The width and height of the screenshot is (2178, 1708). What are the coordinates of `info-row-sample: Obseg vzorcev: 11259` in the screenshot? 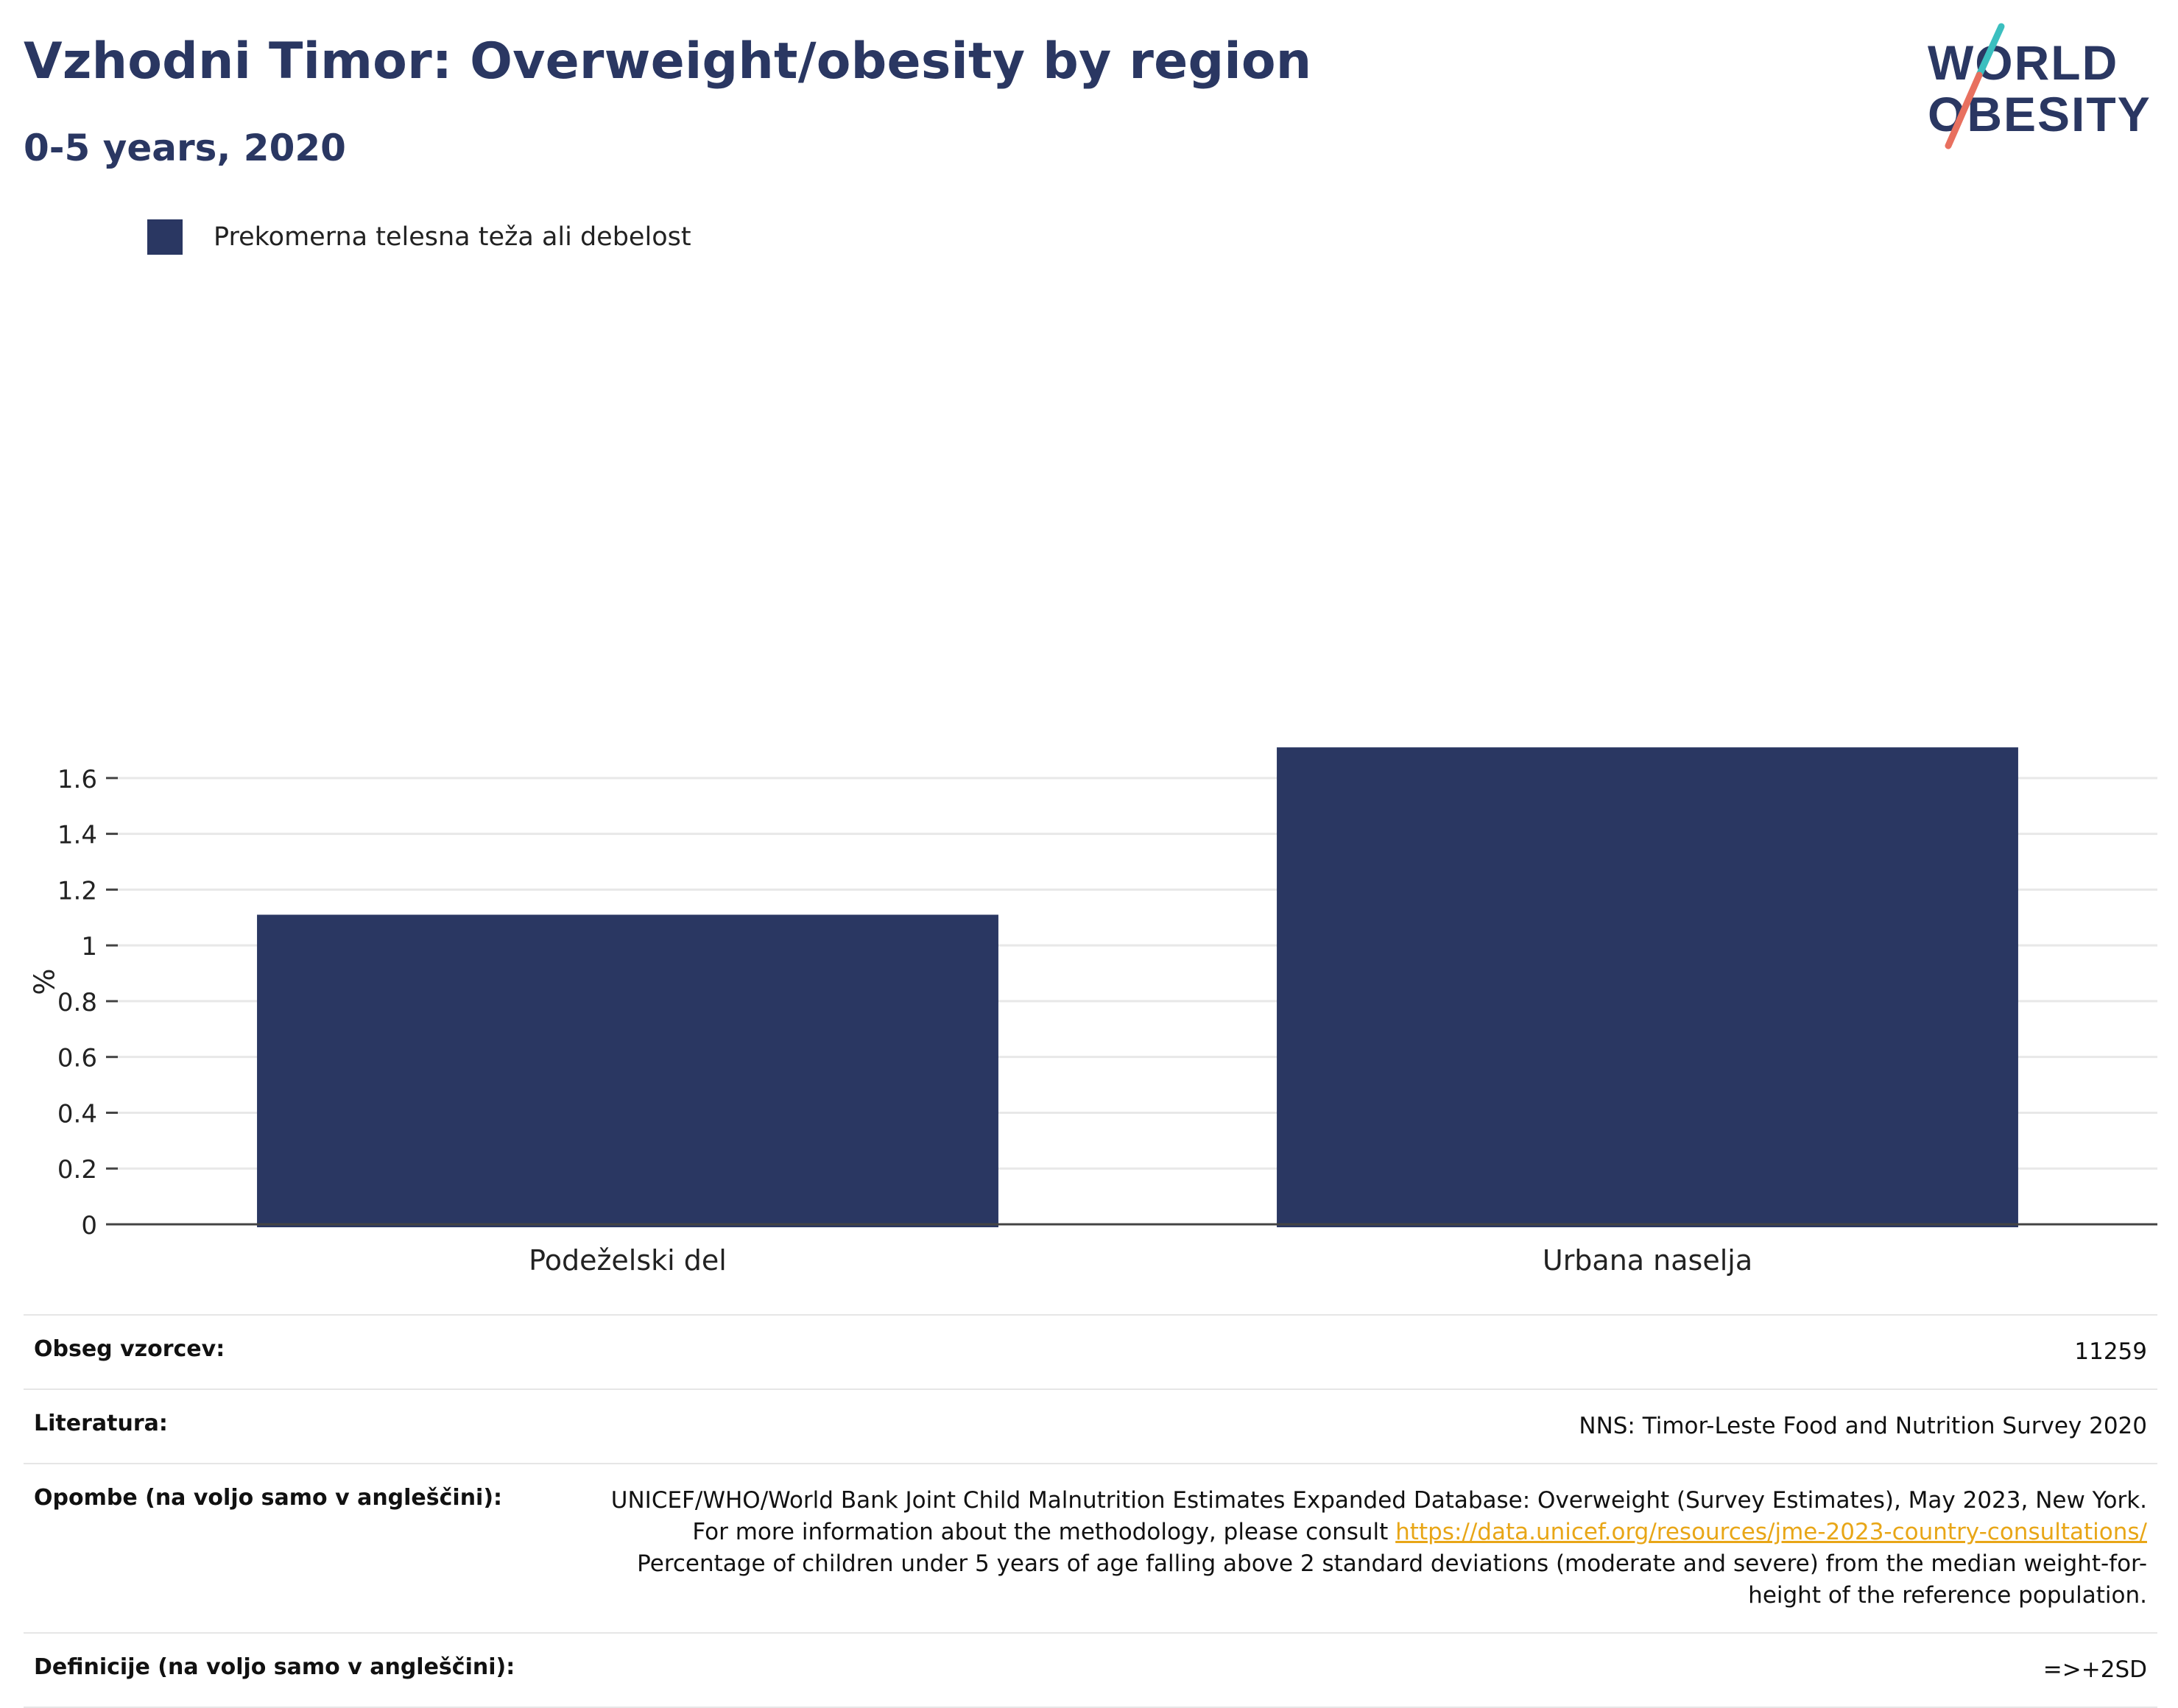 It's located at (1090, 1351).